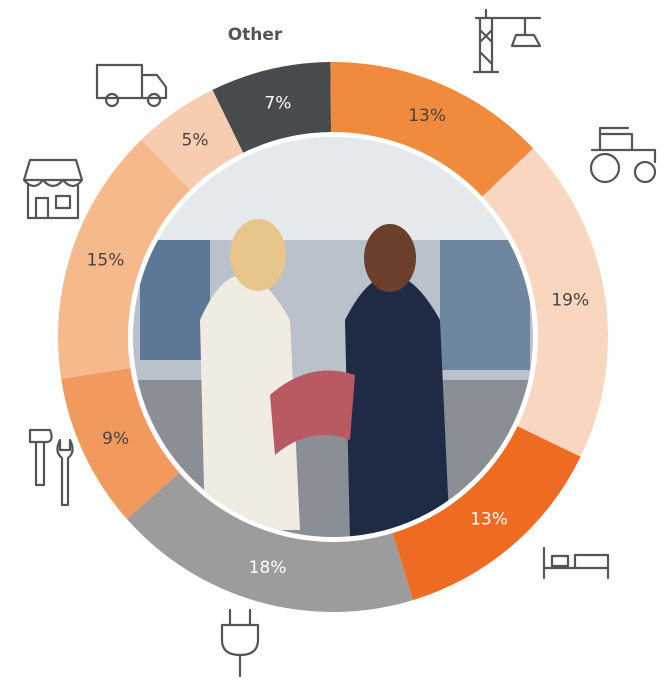 The height and width of the screenshot is (683, 667). Describe the element at coordinates (53, 189) in the screenshot. I see `icon-shop` at that location.